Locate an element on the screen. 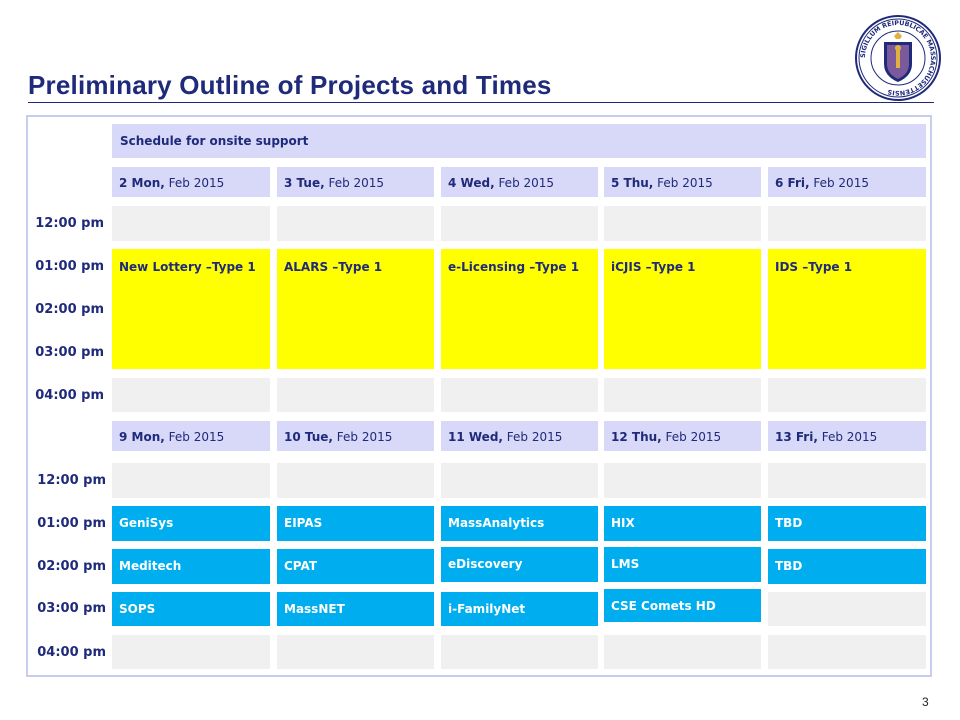  day-number: 11 Wed, is located at coordinates (475, 437).